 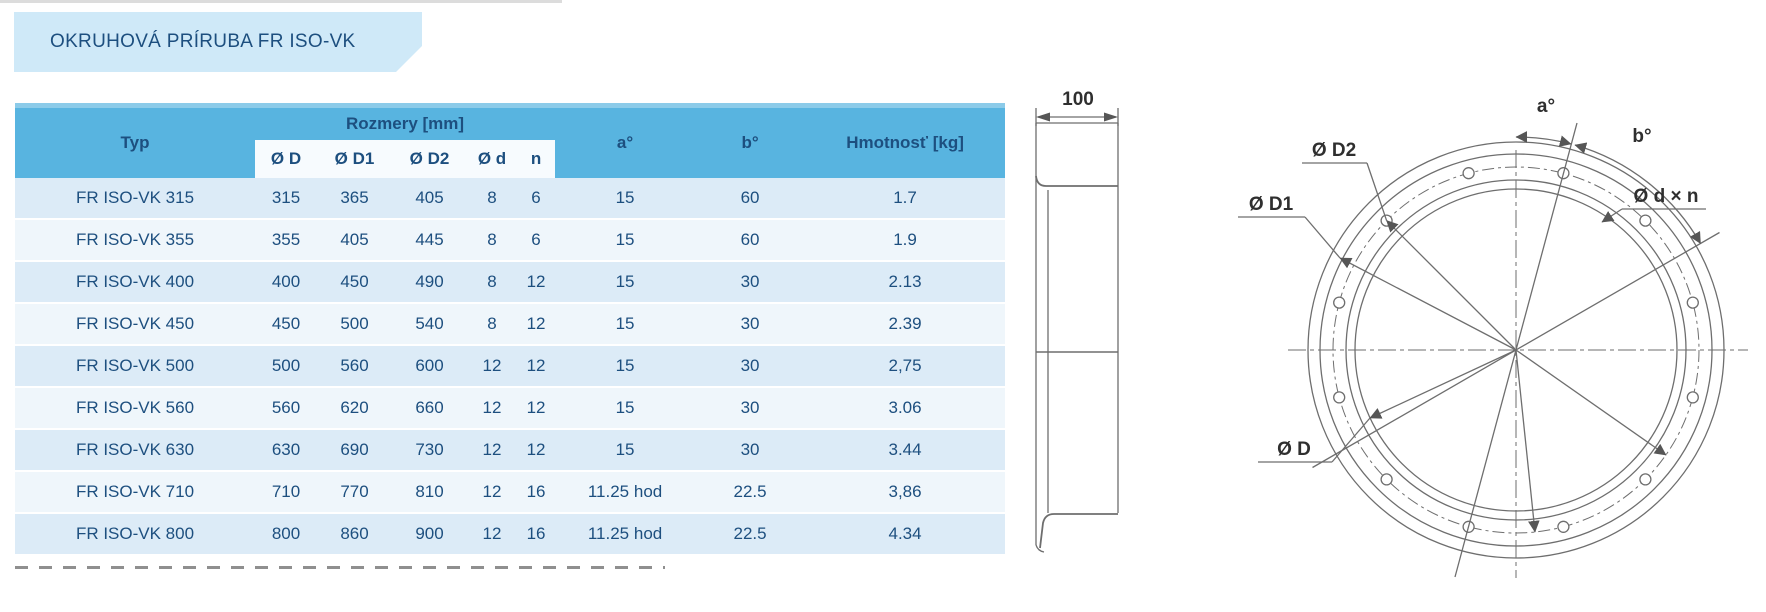 I want to click on dia-dxn-label: Ø d × n, so click(x=1666, y=196).